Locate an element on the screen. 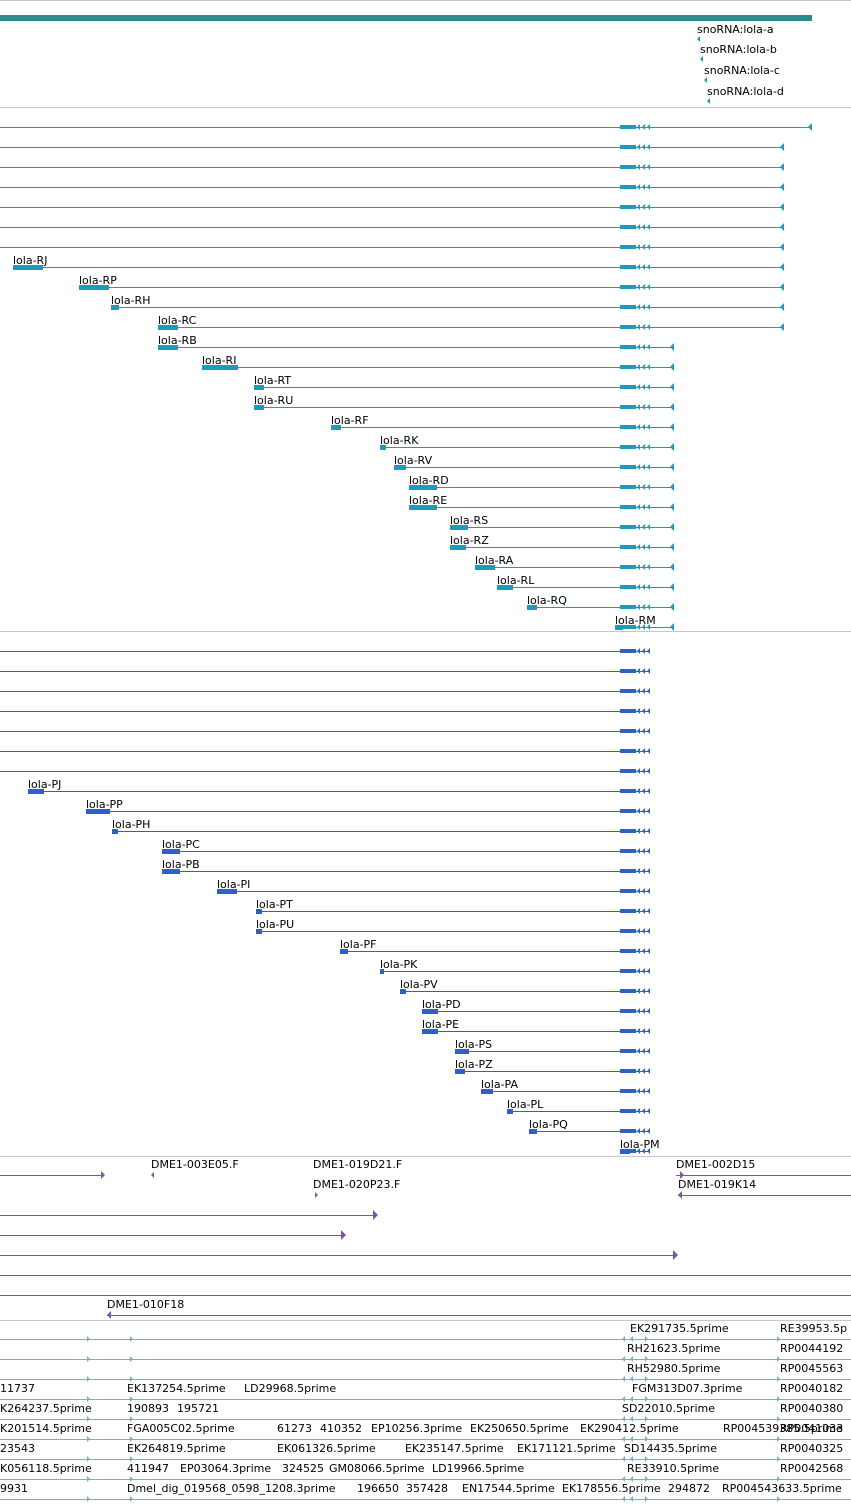 The height and width of the screenshot is (1504, 851). feature-label: lola-PE is located at coordinates (441, 1024).